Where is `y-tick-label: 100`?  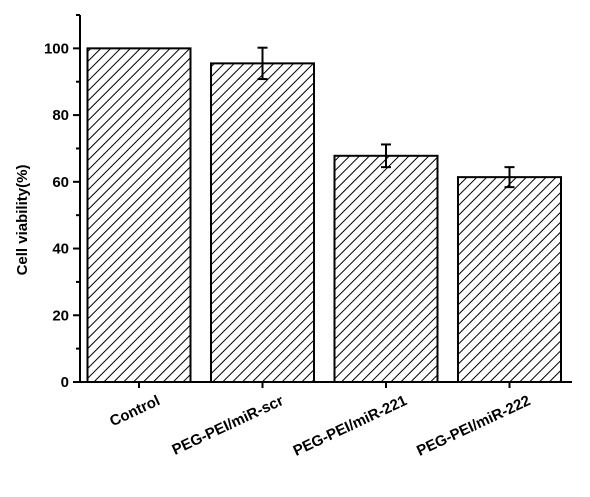
y-tick-label: 100 is located at coordinates (56, 48).